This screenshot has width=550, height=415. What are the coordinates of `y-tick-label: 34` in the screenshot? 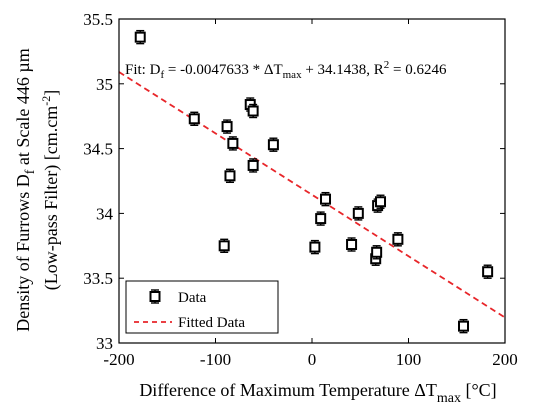 It's located at (105, 213).